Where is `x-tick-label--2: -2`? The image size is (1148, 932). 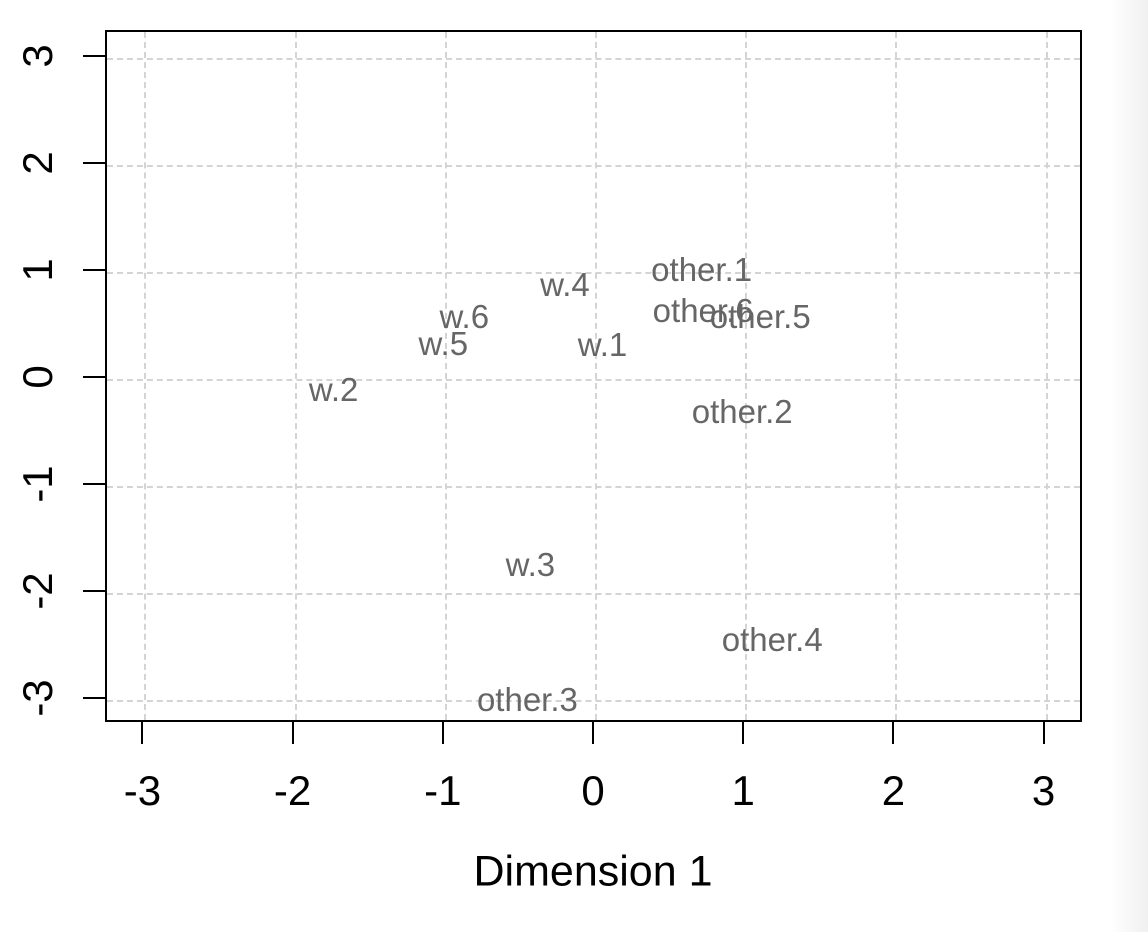 x-tick-label--2: -2 is located at coordinates (292, 790).